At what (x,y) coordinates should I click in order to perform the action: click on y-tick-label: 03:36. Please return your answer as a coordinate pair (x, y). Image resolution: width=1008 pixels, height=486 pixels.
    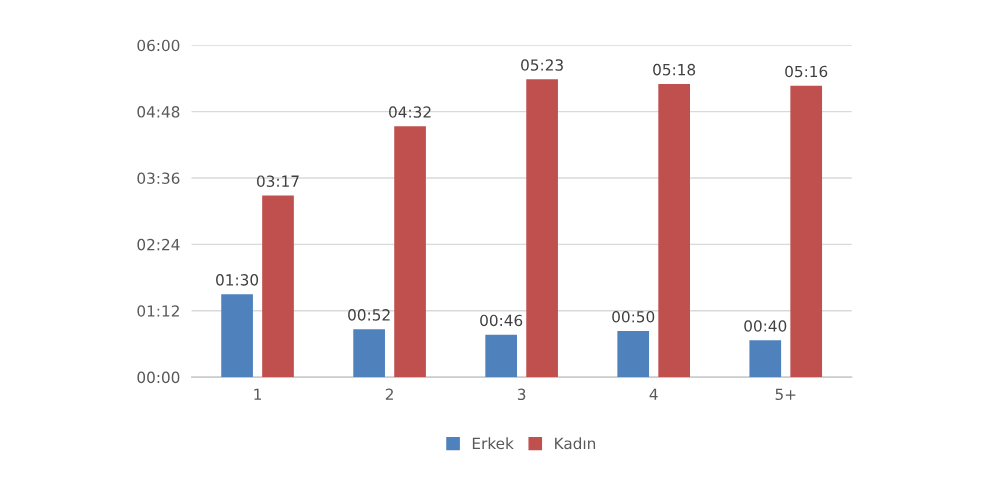
    Looking at the image, I should click on (158, 178).